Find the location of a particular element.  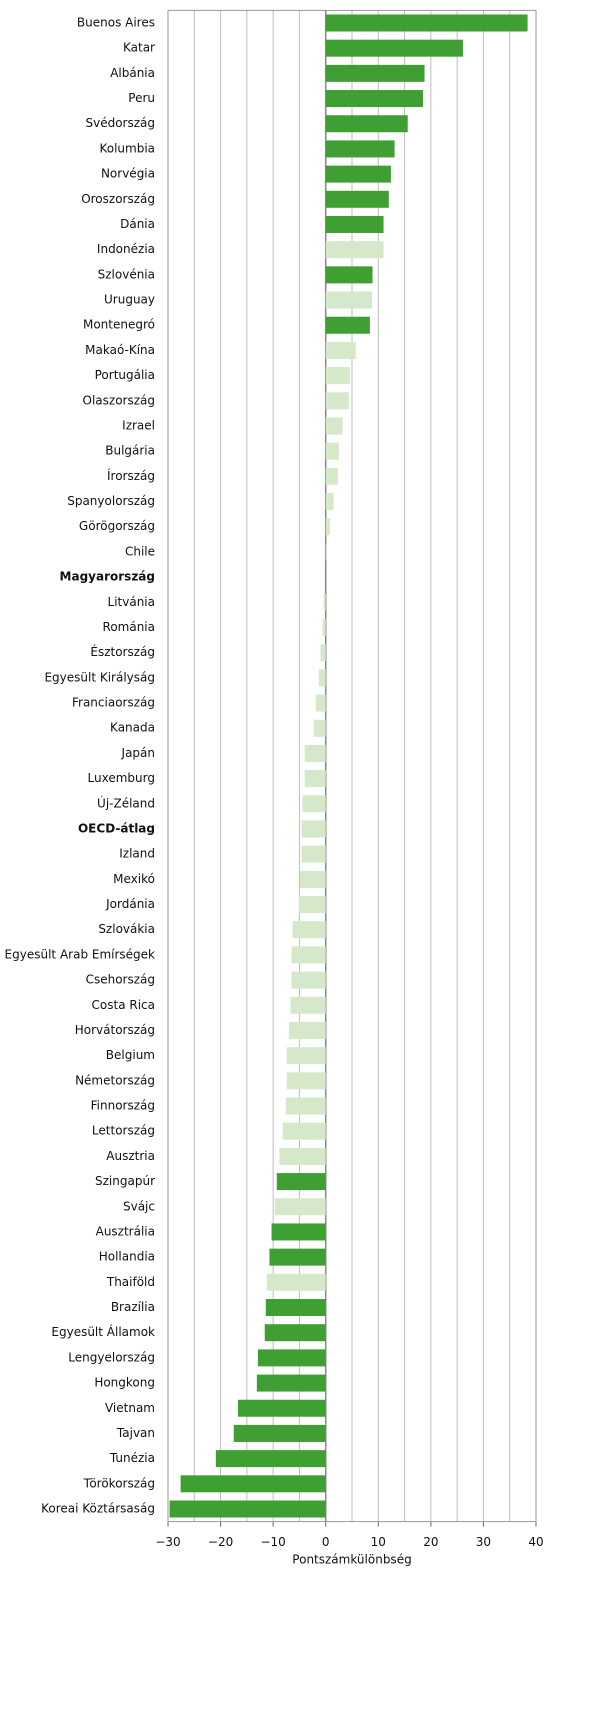

y-tick-label: Németország is located at coordinates (115, 1080).